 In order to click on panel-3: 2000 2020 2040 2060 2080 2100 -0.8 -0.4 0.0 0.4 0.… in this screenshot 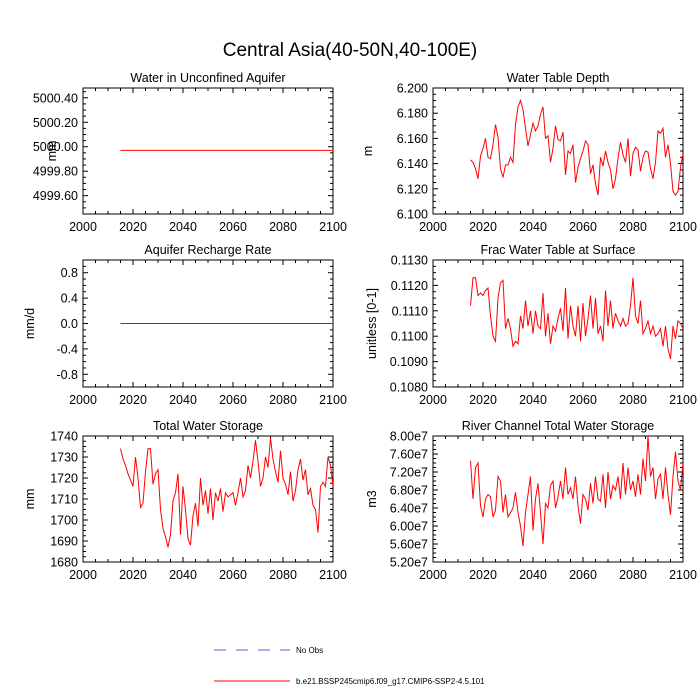, I will do `click(185, 325)`.